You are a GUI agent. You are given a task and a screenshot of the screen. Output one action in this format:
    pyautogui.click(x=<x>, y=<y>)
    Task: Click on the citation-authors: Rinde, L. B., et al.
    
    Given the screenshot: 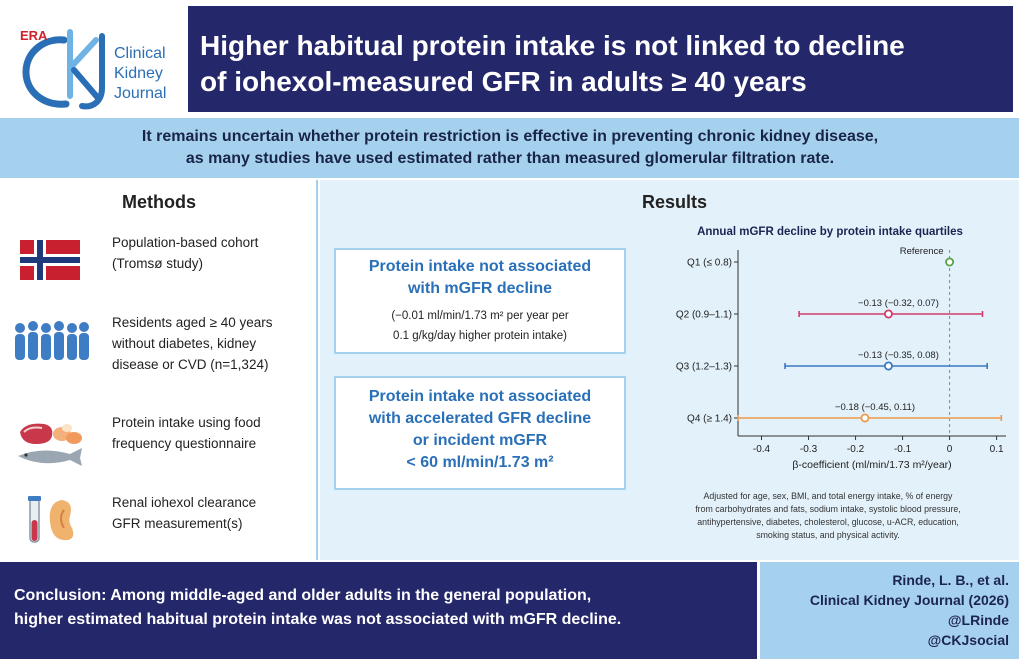 What is the action you would take?
    pyautogui.click(x=950, y=580)
    